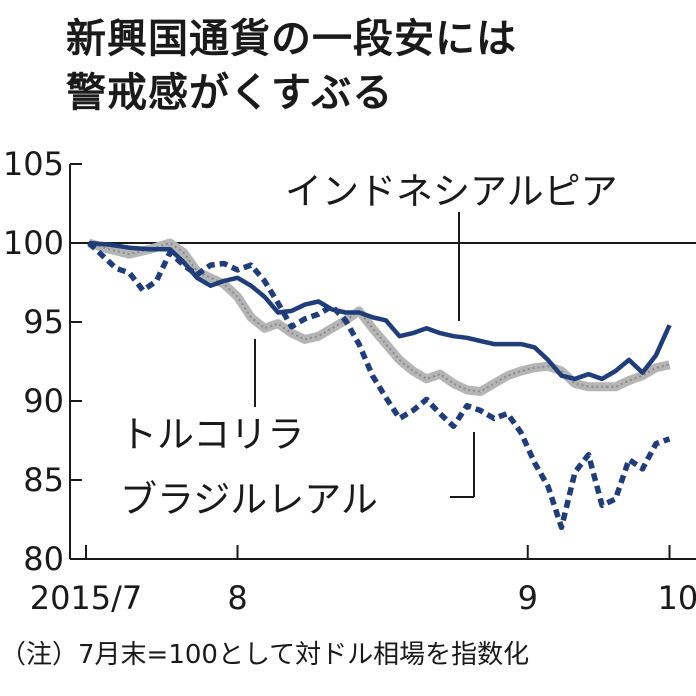 This screenshot has height=696, width=696. Describe the element at coordinates (264, 655) in the screenshot. I see `footnote: （注）7月末=100として対ドル相場を指数化` at that location.